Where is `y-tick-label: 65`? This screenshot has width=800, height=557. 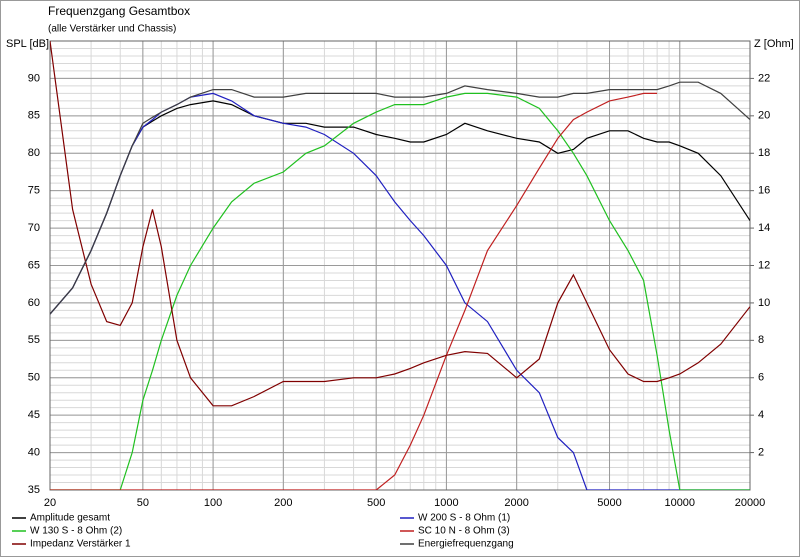 y-tick-label: 65 is located at coordinates (34, 265).